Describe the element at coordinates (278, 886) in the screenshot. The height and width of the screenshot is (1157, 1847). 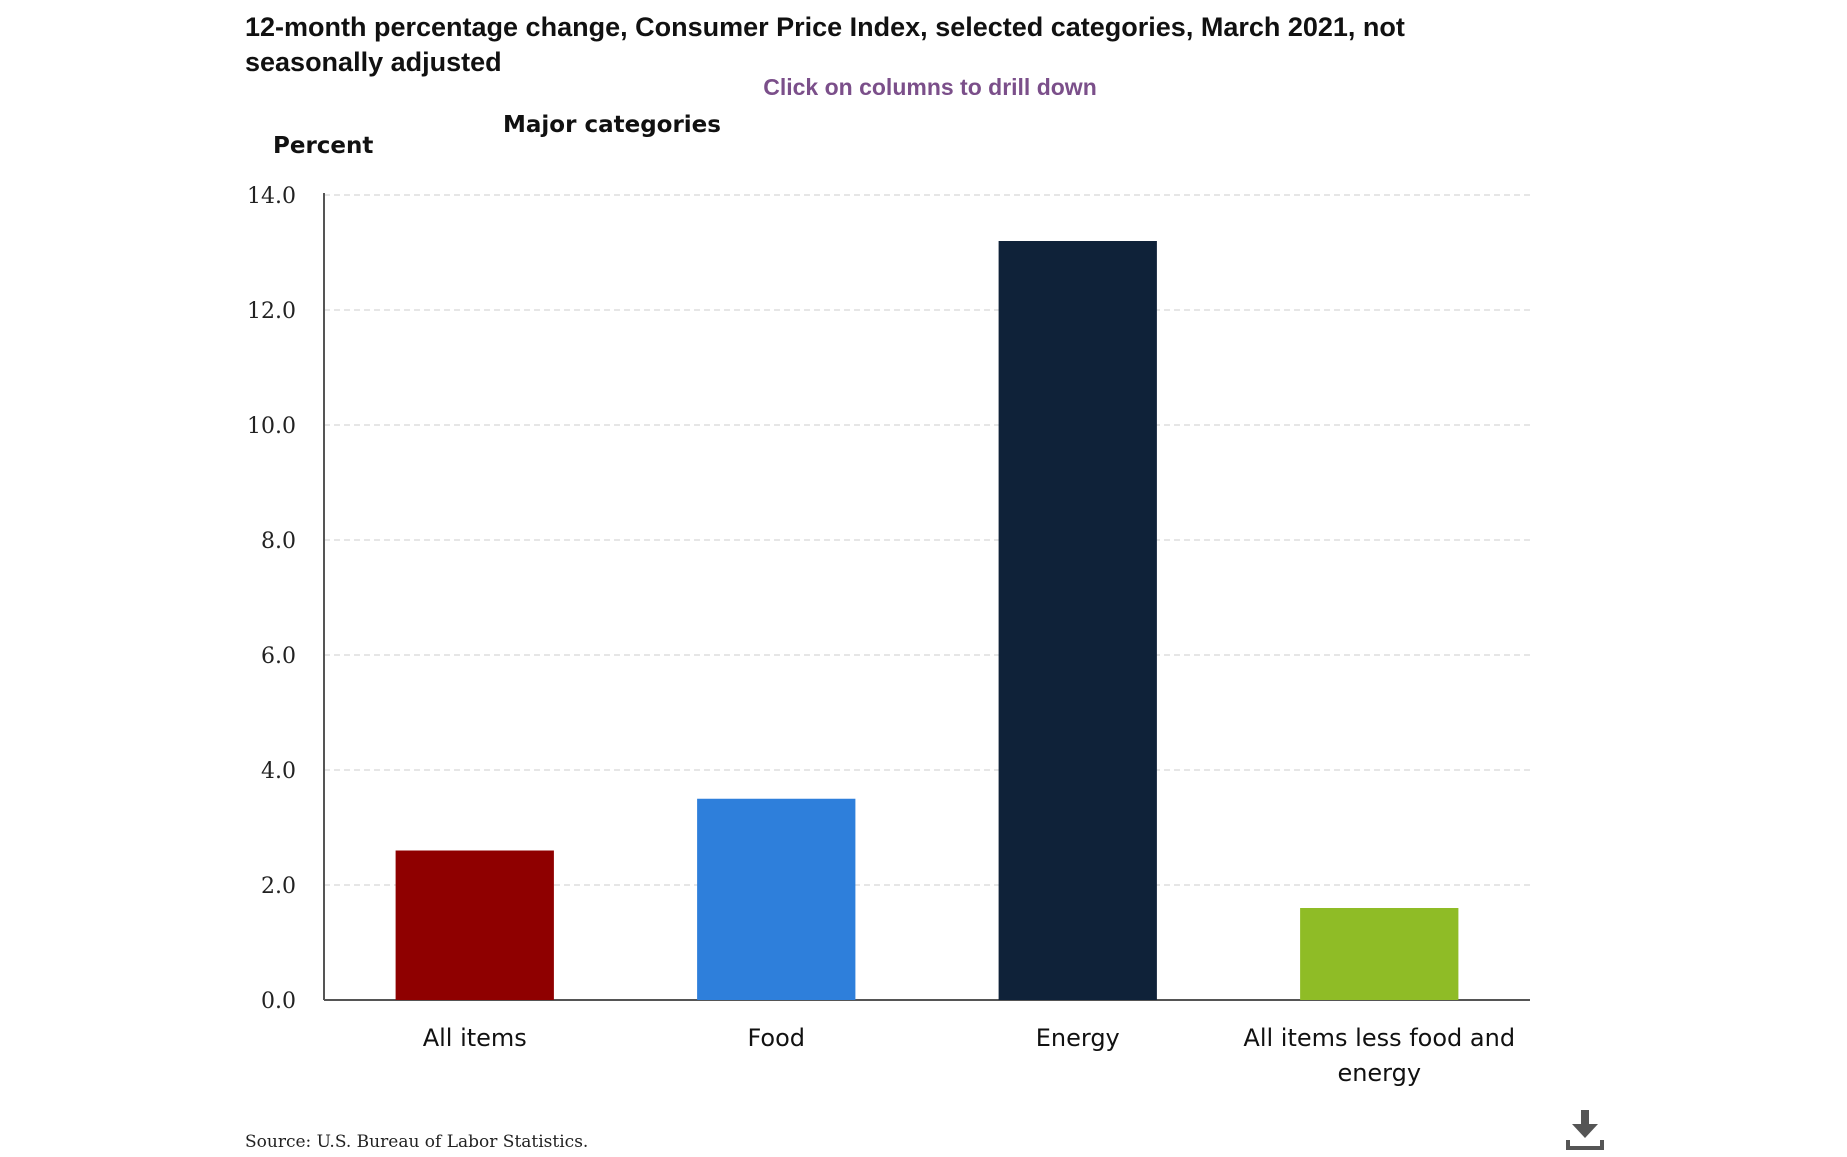
I see `y-tick-label: 2.0` at that location.